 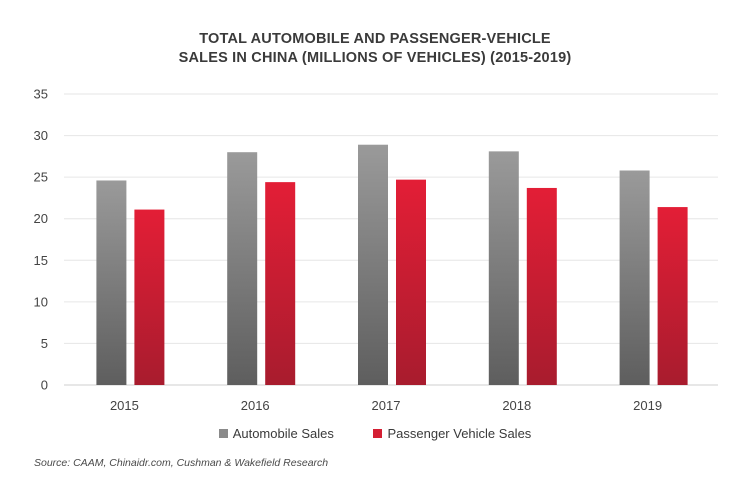 I want to click on x-tick-label: 2018, so click(x=516, y=405).